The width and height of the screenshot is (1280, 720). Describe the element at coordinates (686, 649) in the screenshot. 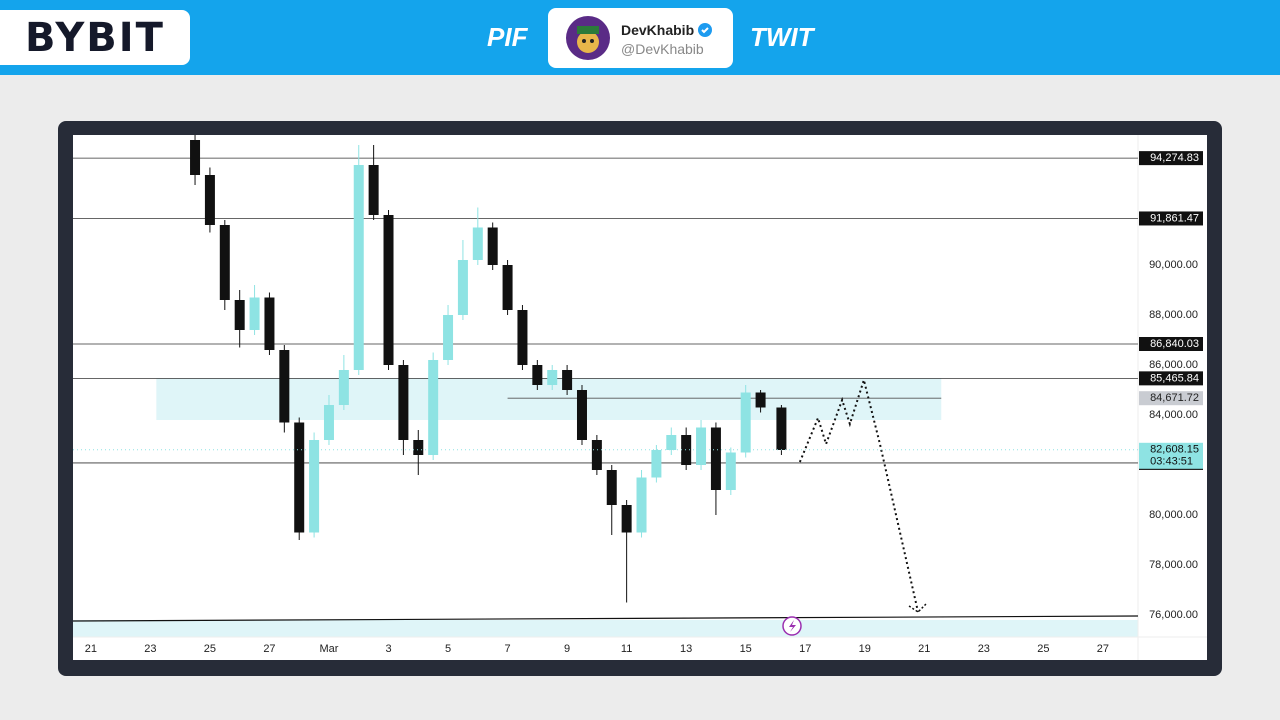

I see `x-tick-label: 13` at that location.